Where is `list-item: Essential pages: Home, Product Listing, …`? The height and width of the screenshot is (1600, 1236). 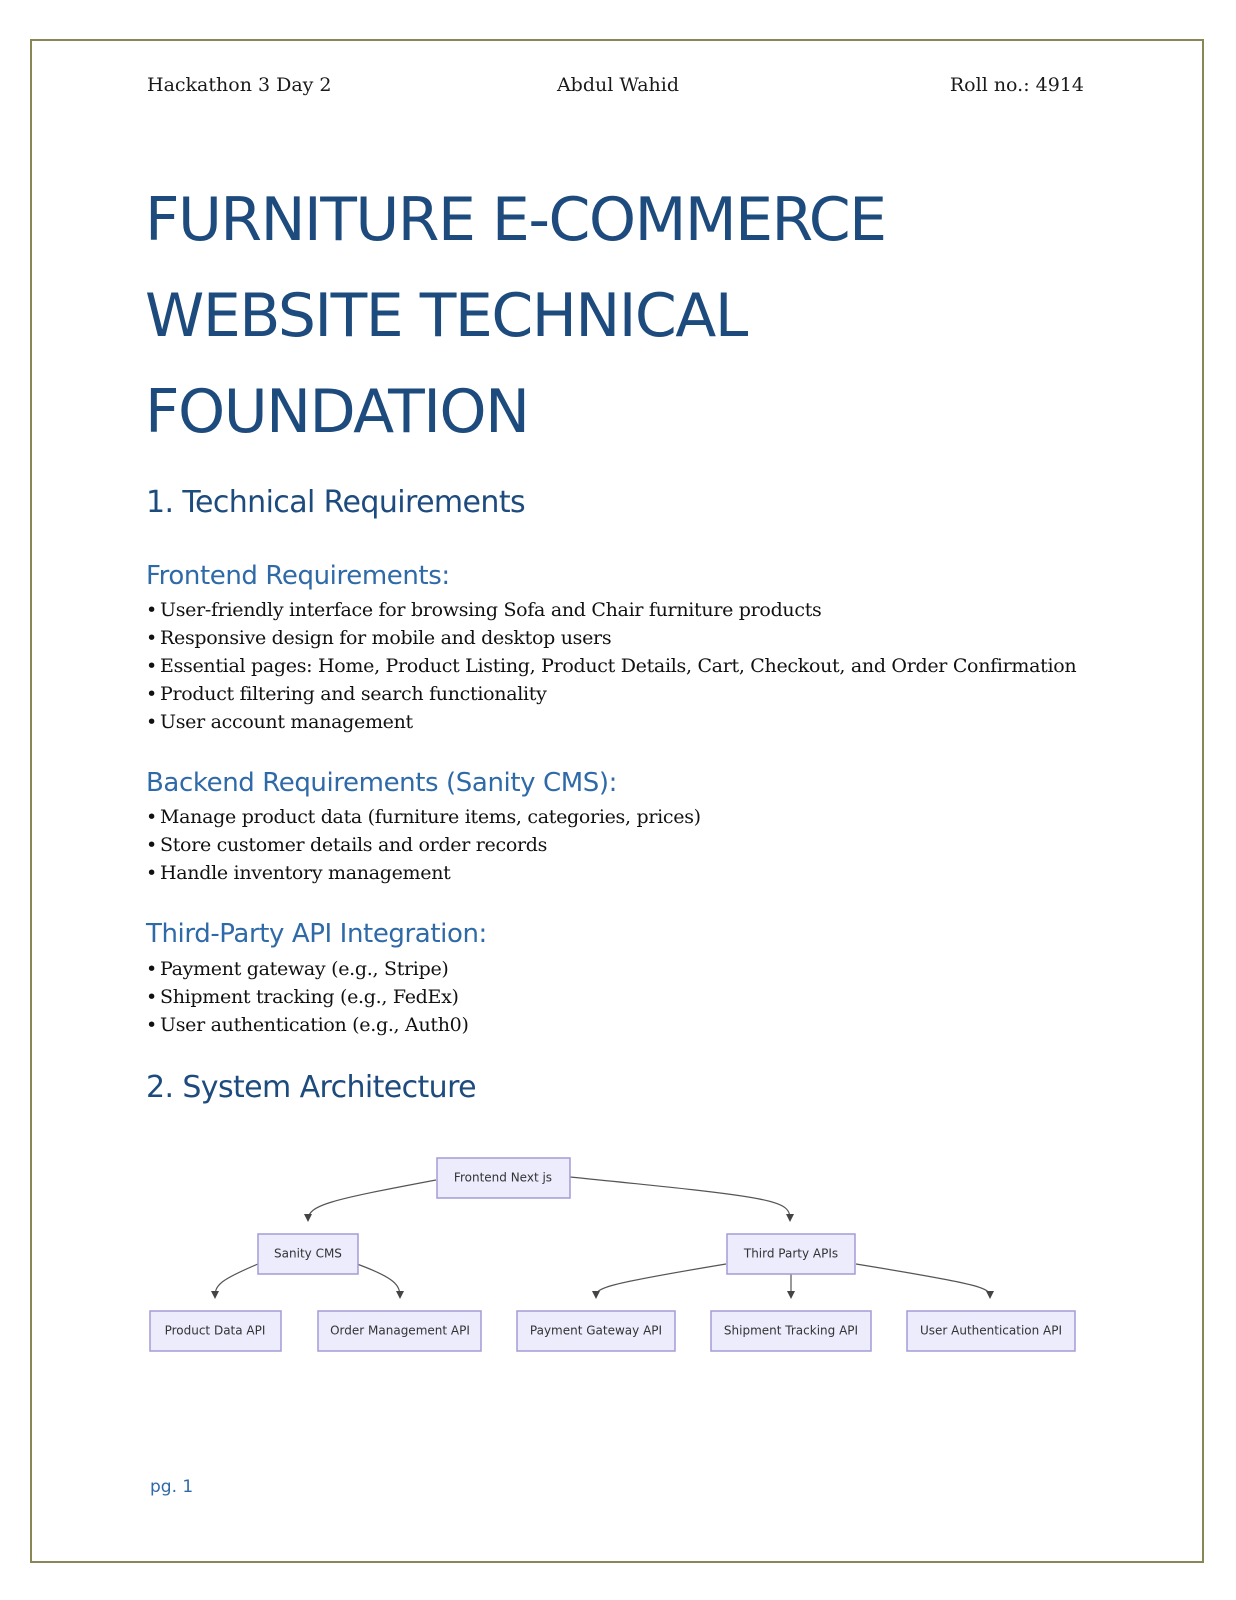 list-item: Essential pages: Home, Product Listing, … is located at coordinates (611, 666).